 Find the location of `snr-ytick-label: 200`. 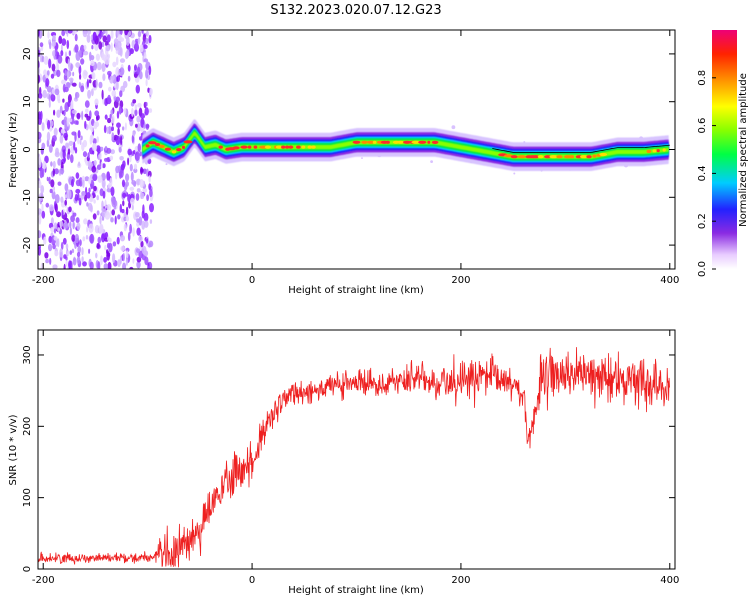

snr-ytick-label: 200 is located at coordinates (27, 426).